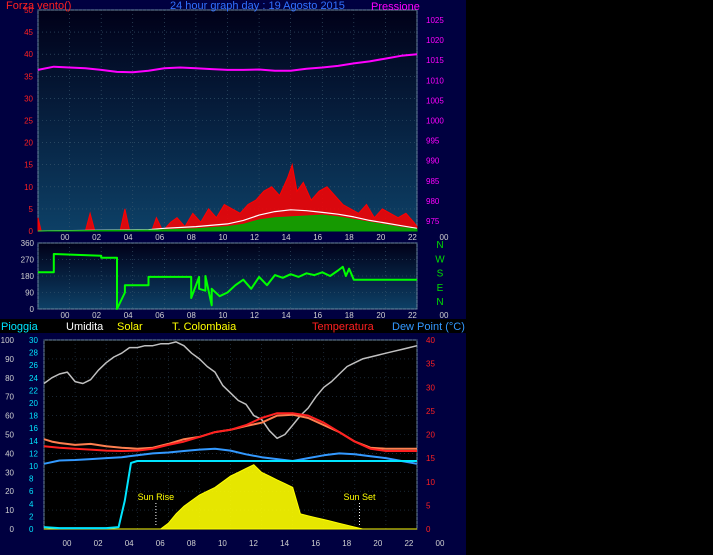 This screenshot has width=713, height=555. I want to click on temperature-x-tick-label: 20, so click(377, 543).